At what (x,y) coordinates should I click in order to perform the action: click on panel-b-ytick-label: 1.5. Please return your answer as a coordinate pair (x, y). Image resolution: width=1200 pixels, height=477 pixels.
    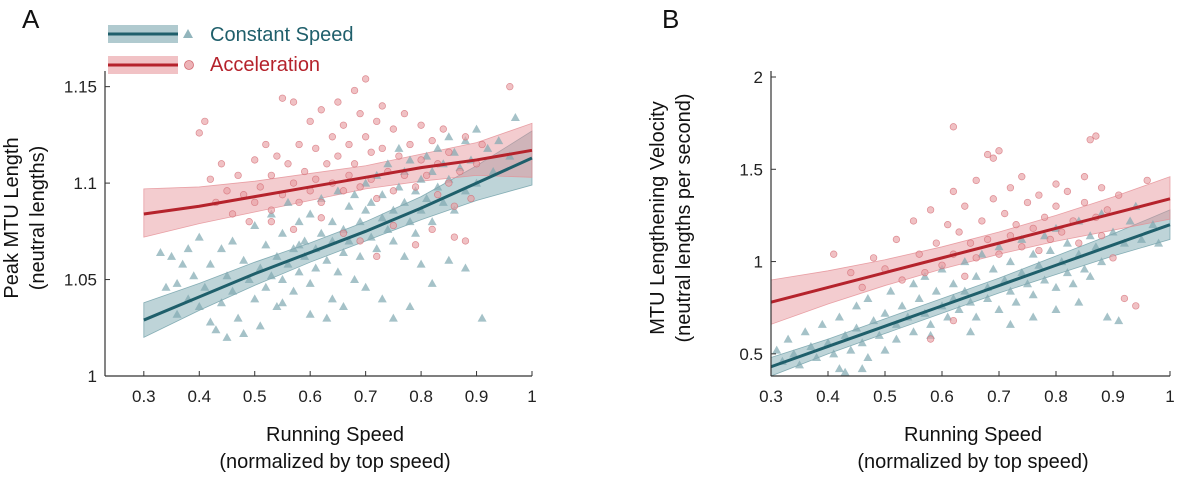
    Looking at the image, I should click on (751, 169).